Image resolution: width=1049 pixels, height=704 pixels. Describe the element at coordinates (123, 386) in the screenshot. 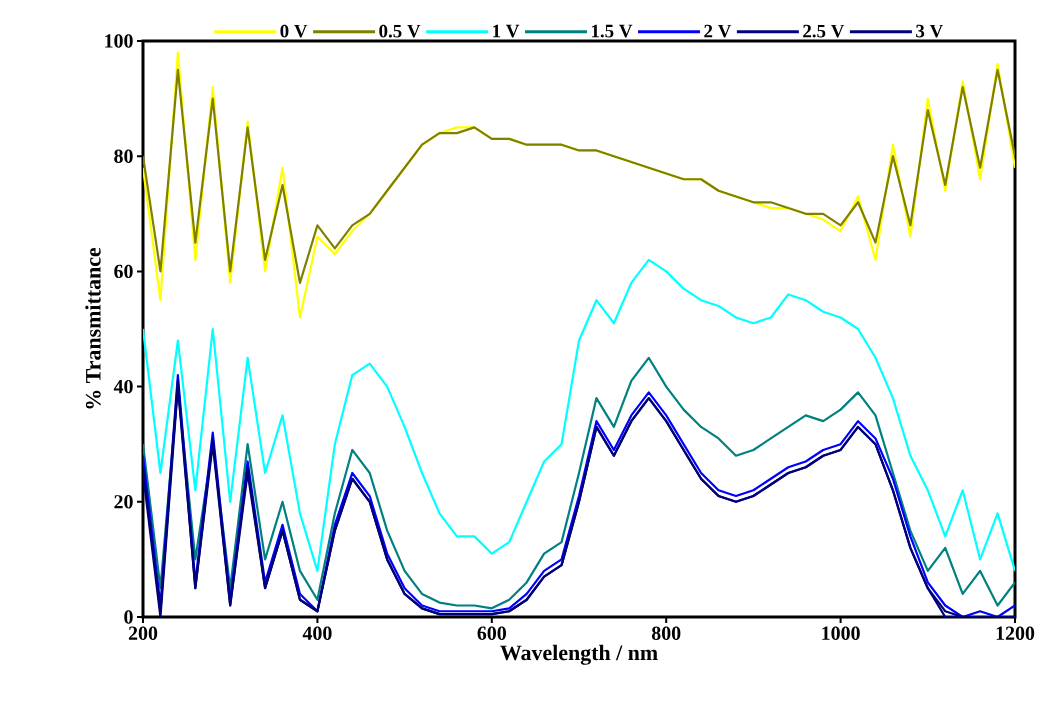

I see `y-tick-label: 40` at that location.